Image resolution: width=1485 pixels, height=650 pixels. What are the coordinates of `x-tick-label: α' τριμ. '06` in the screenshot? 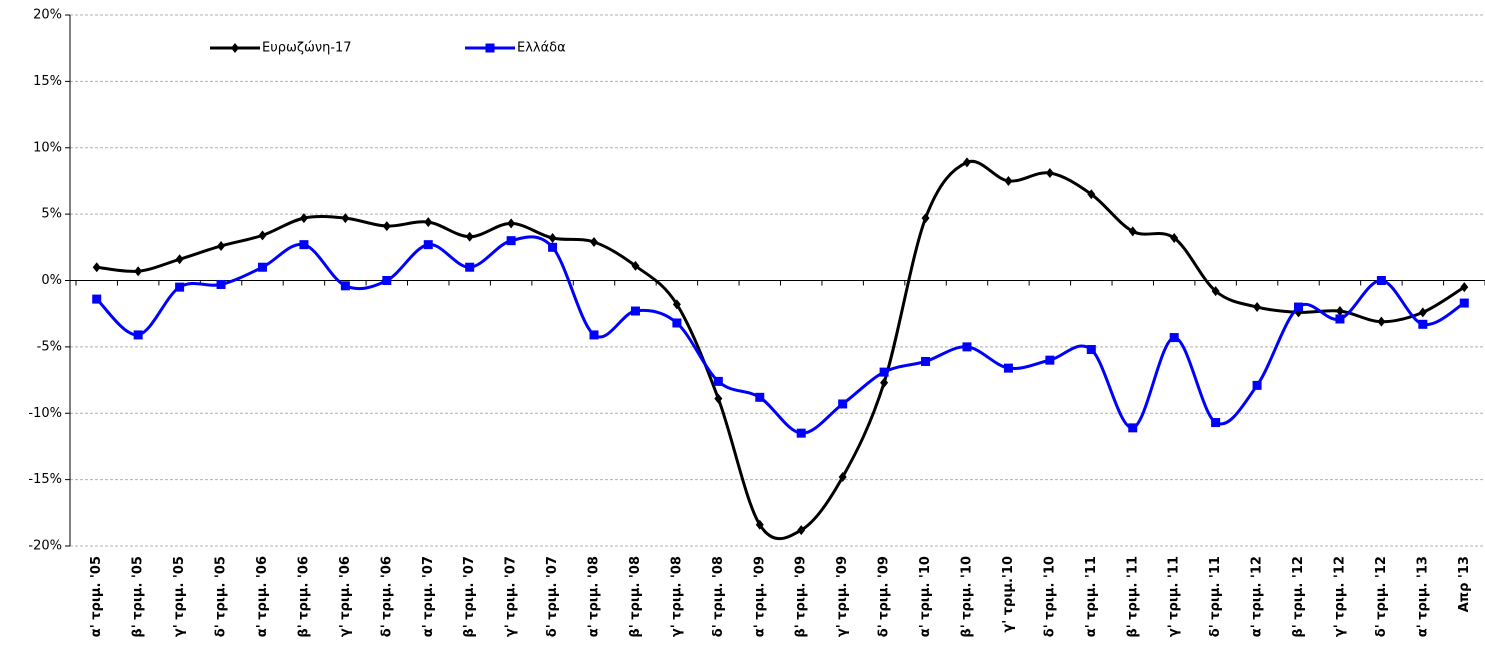 It's located at (262, 596).